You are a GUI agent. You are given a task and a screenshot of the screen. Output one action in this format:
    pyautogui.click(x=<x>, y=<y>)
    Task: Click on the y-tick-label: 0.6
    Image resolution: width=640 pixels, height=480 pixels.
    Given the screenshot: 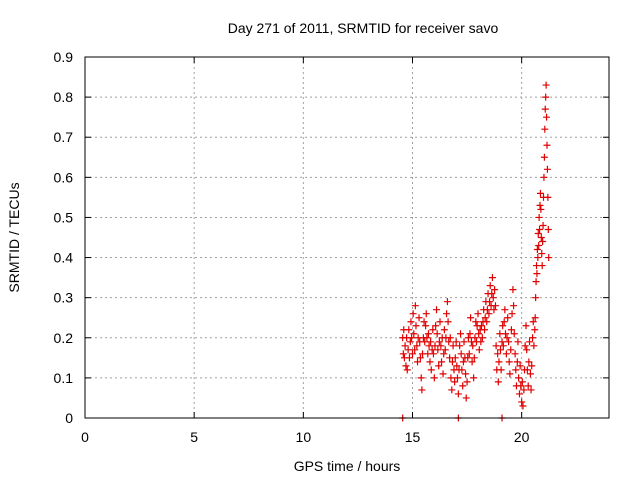 What is the action you would take?
    pyautogui.click(x=64, y=177)
    